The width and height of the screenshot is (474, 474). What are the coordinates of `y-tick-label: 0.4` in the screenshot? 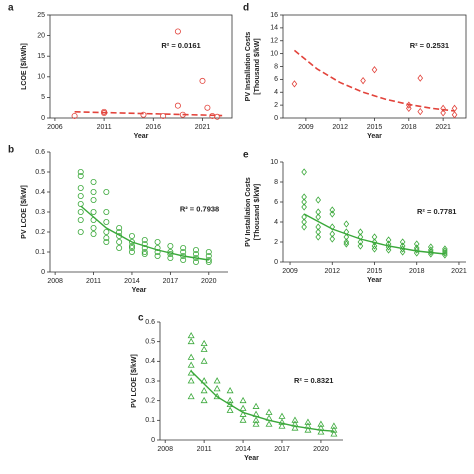 It's located at (150, 361).